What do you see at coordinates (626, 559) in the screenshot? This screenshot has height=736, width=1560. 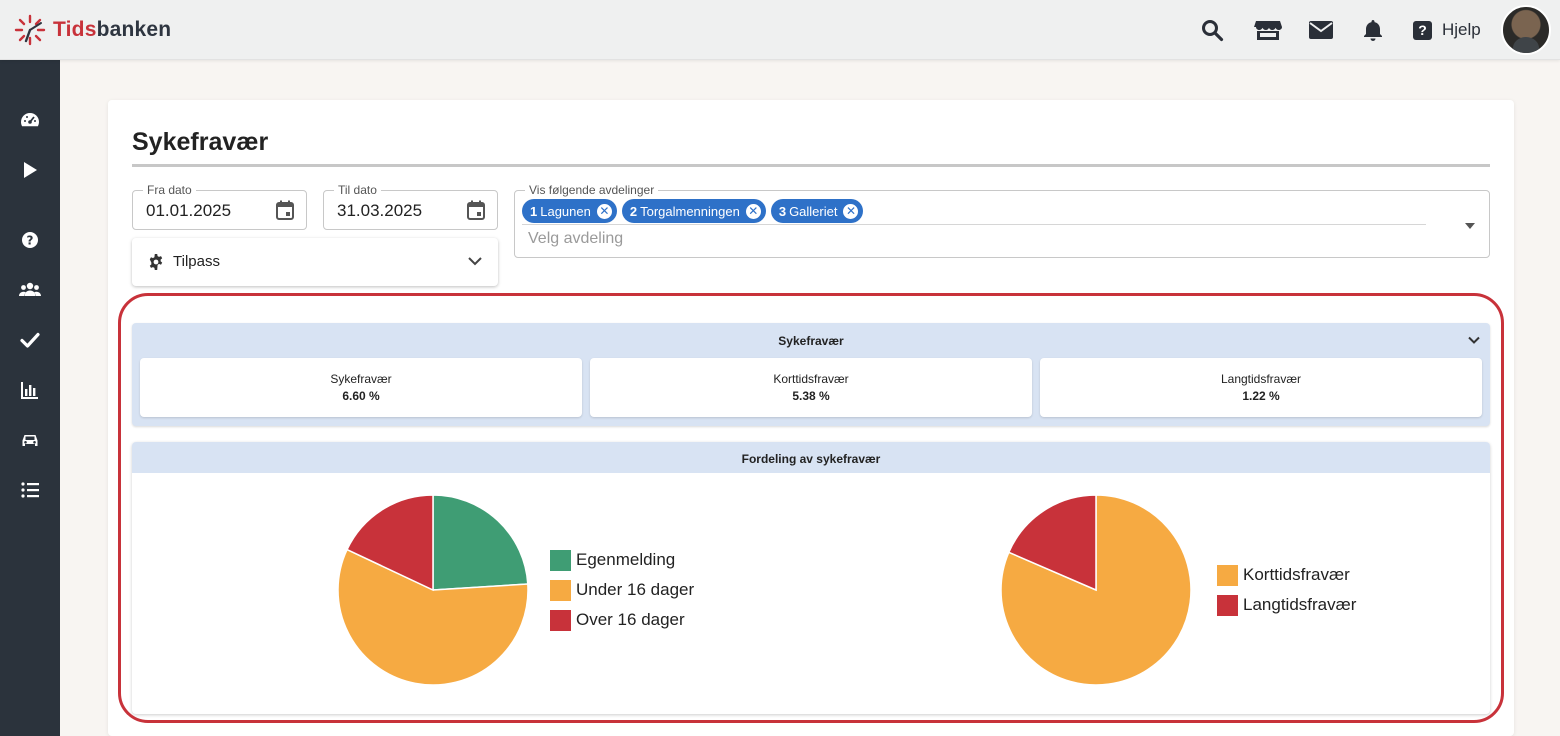 I see `legend-label: Egenmelding` at bounding box center [626, 559].